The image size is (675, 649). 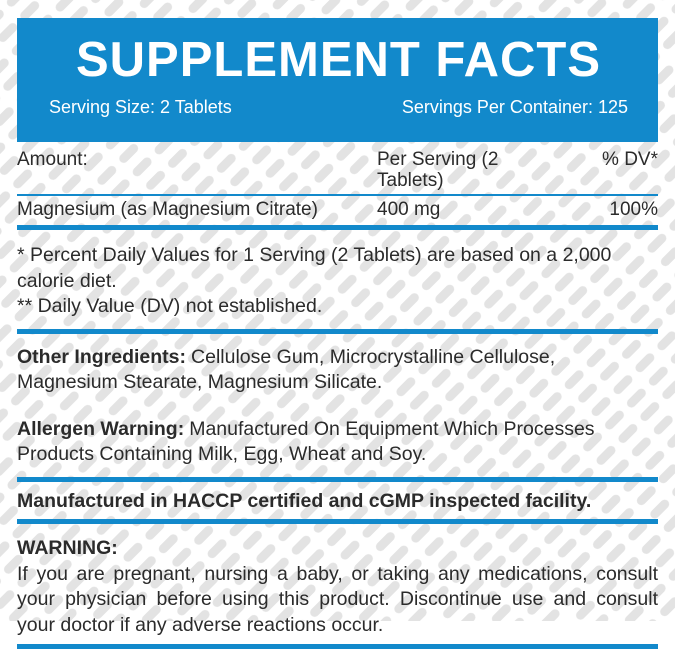 What do you see at coordinates (338, 60) in the screenshot?
I see `supplement-facts-title: SUPPLEMENT FACTS` at bounding box center [338, 60].